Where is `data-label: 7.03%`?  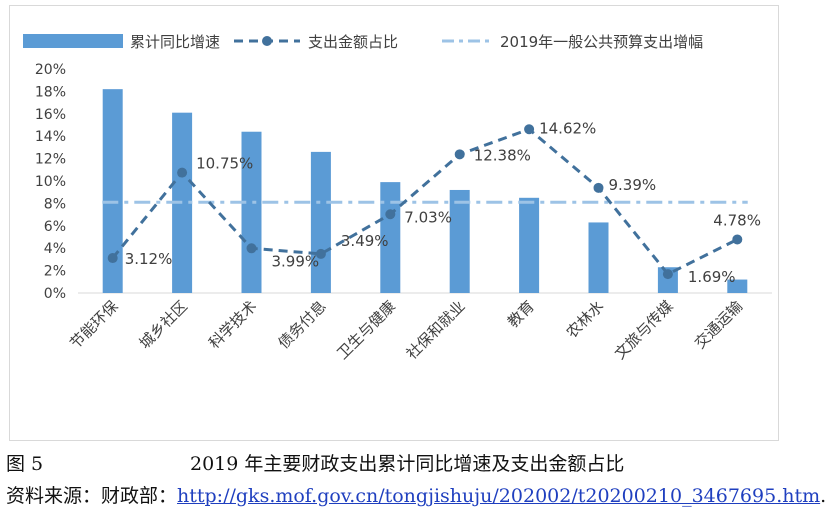
data-label: 7.03% is located at coordinates (428, 217).